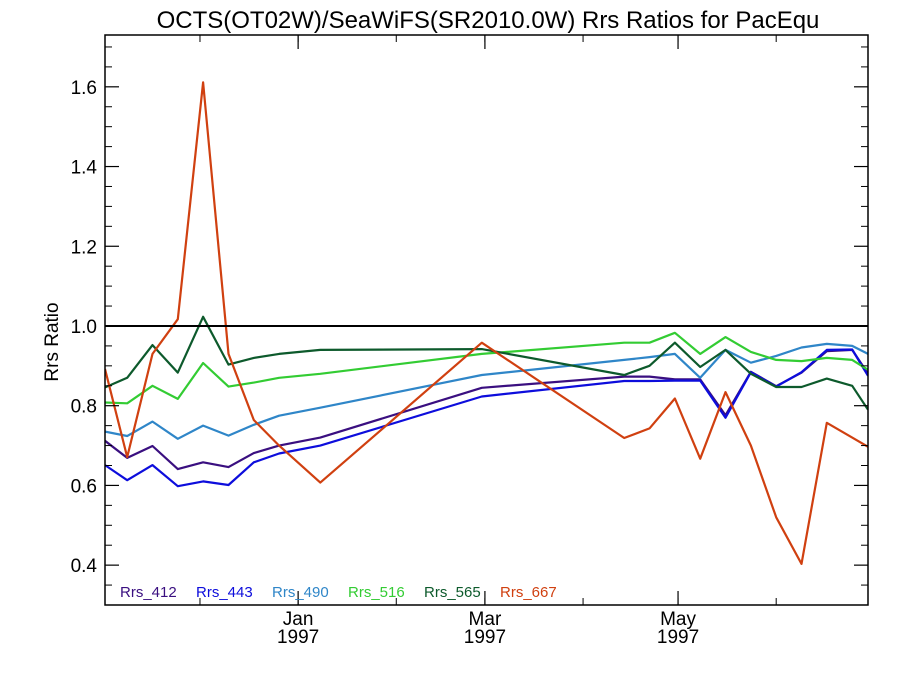 The width and height of the screenshot is (900, 675). I want to click on y-tick-label: 0.8, so click(84, 407).